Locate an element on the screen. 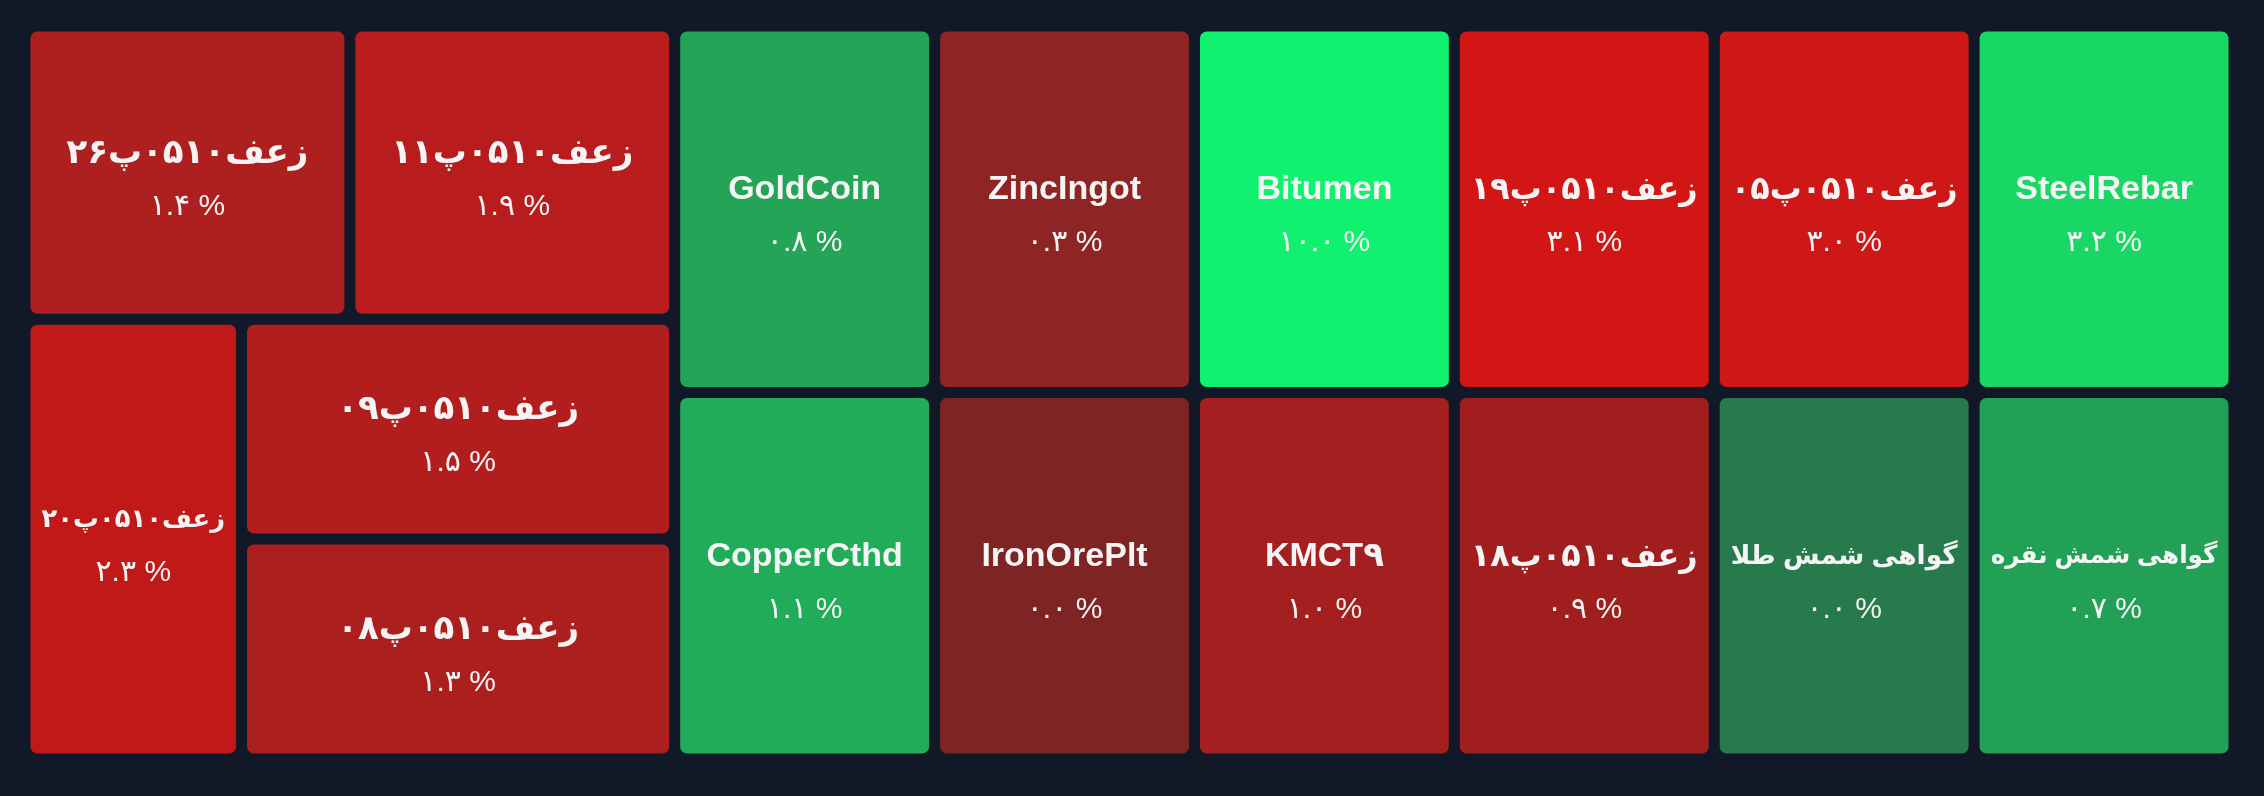  data-label: ۱.۹ % is located at coordinates (512, 204).